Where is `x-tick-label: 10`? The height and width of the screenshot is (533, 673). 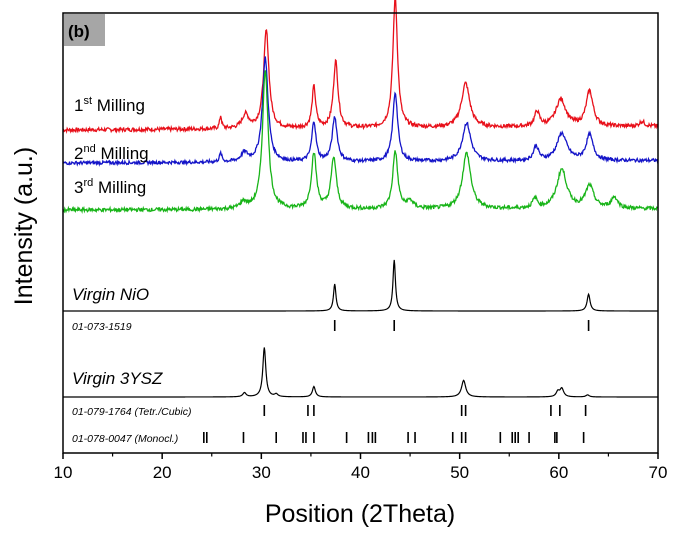
x-tick-label: 10 is located at coordinates (63, 472).